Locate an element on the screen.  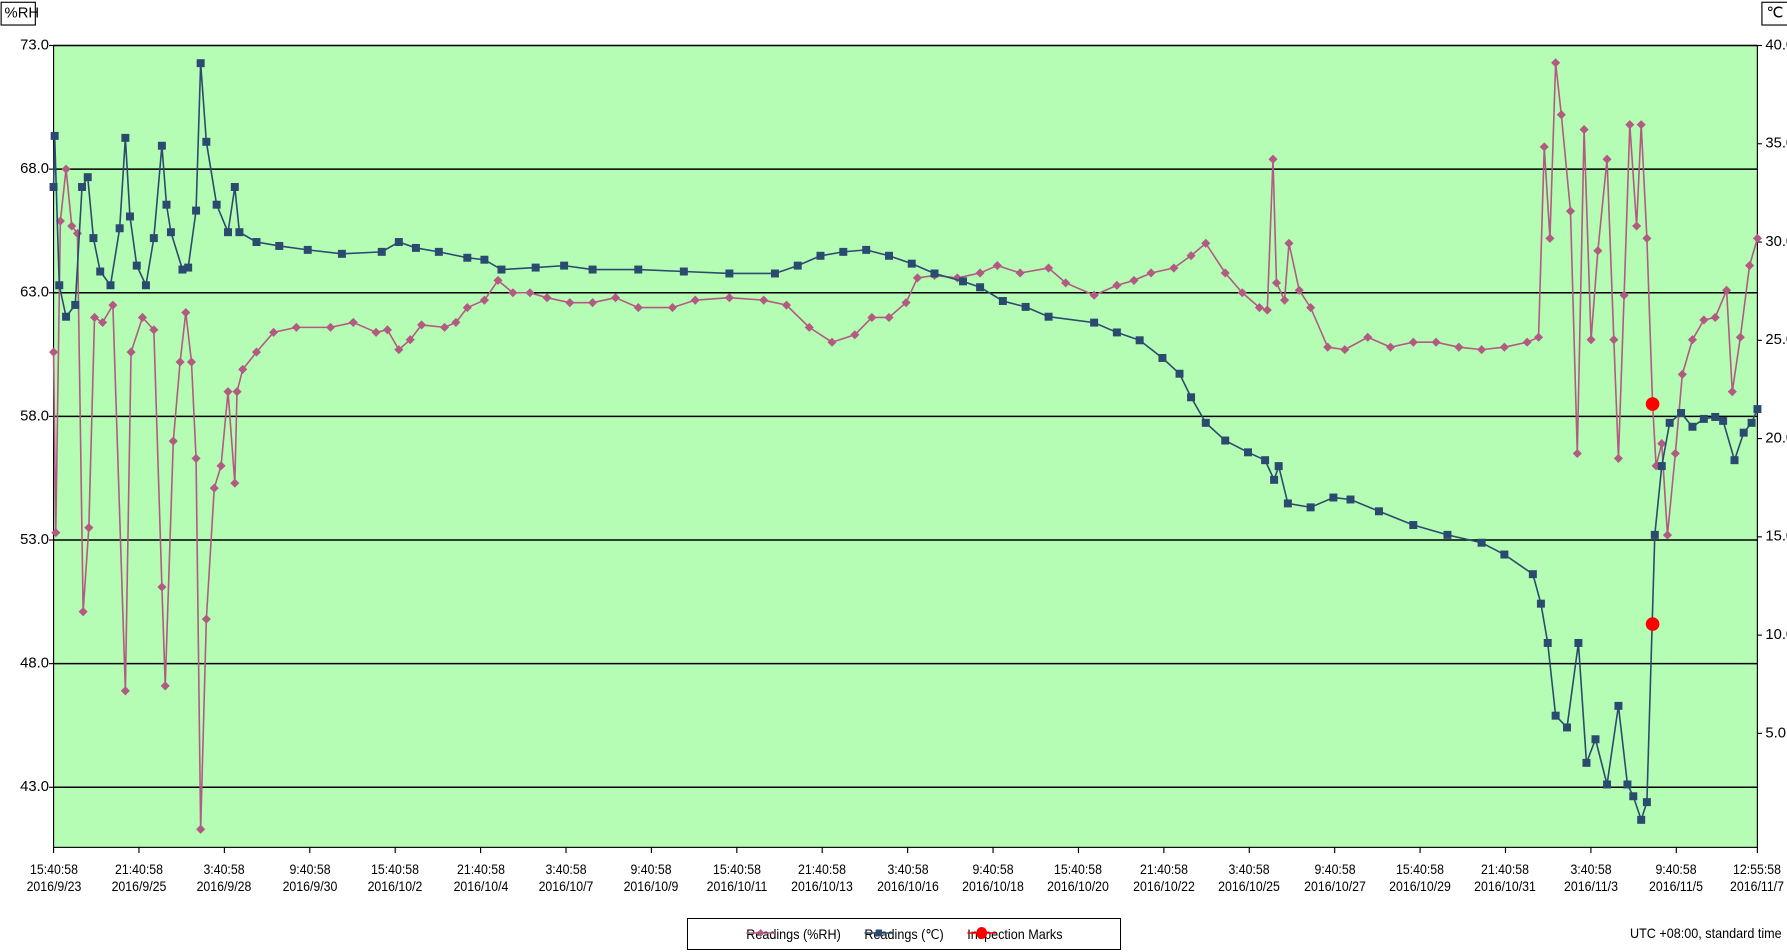
x-tick-label: 3:40:58 2016/9/28 is located at coordinates (224, 877).